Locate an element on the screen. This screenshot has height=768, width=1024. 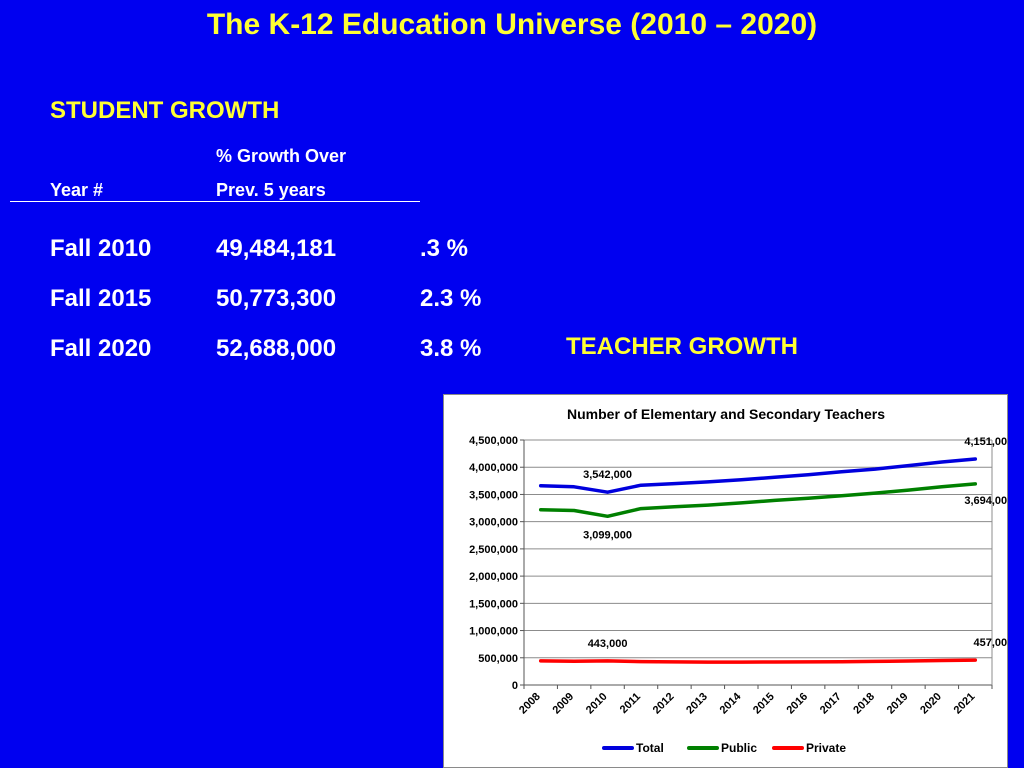
row-number: 50,773,300 is located at coordinates (276, 298).